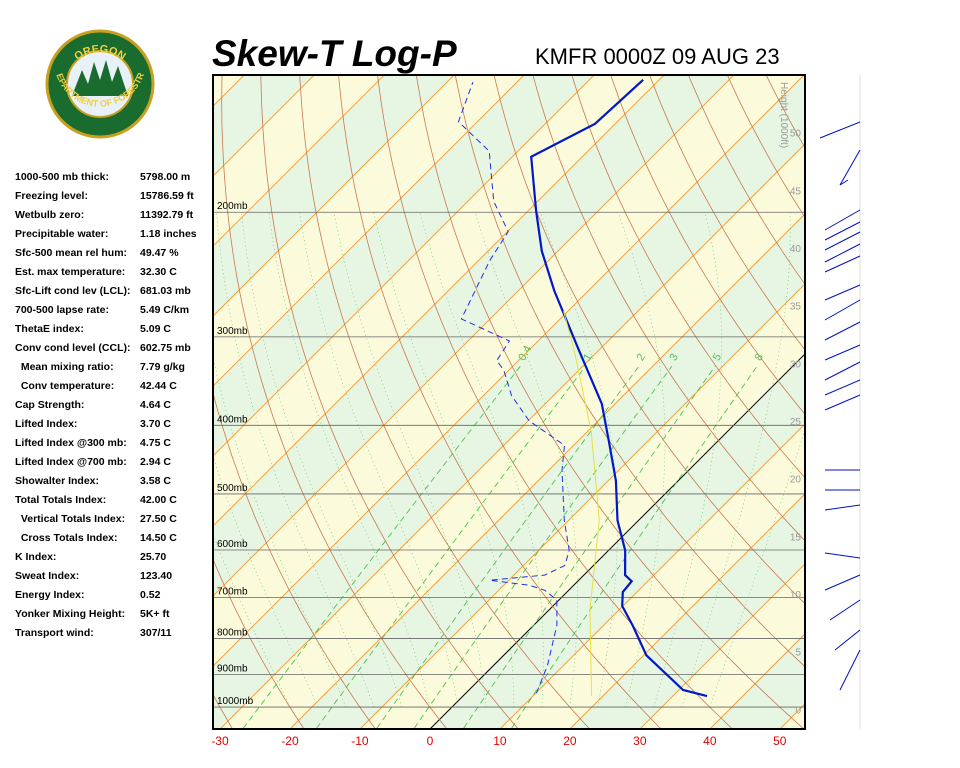 Image resolution: width=960 pixels, height=768 pixels. Describe the element at coordinates (99, 53) in the screenshot. I see `logo-top: OREGON` at that location.